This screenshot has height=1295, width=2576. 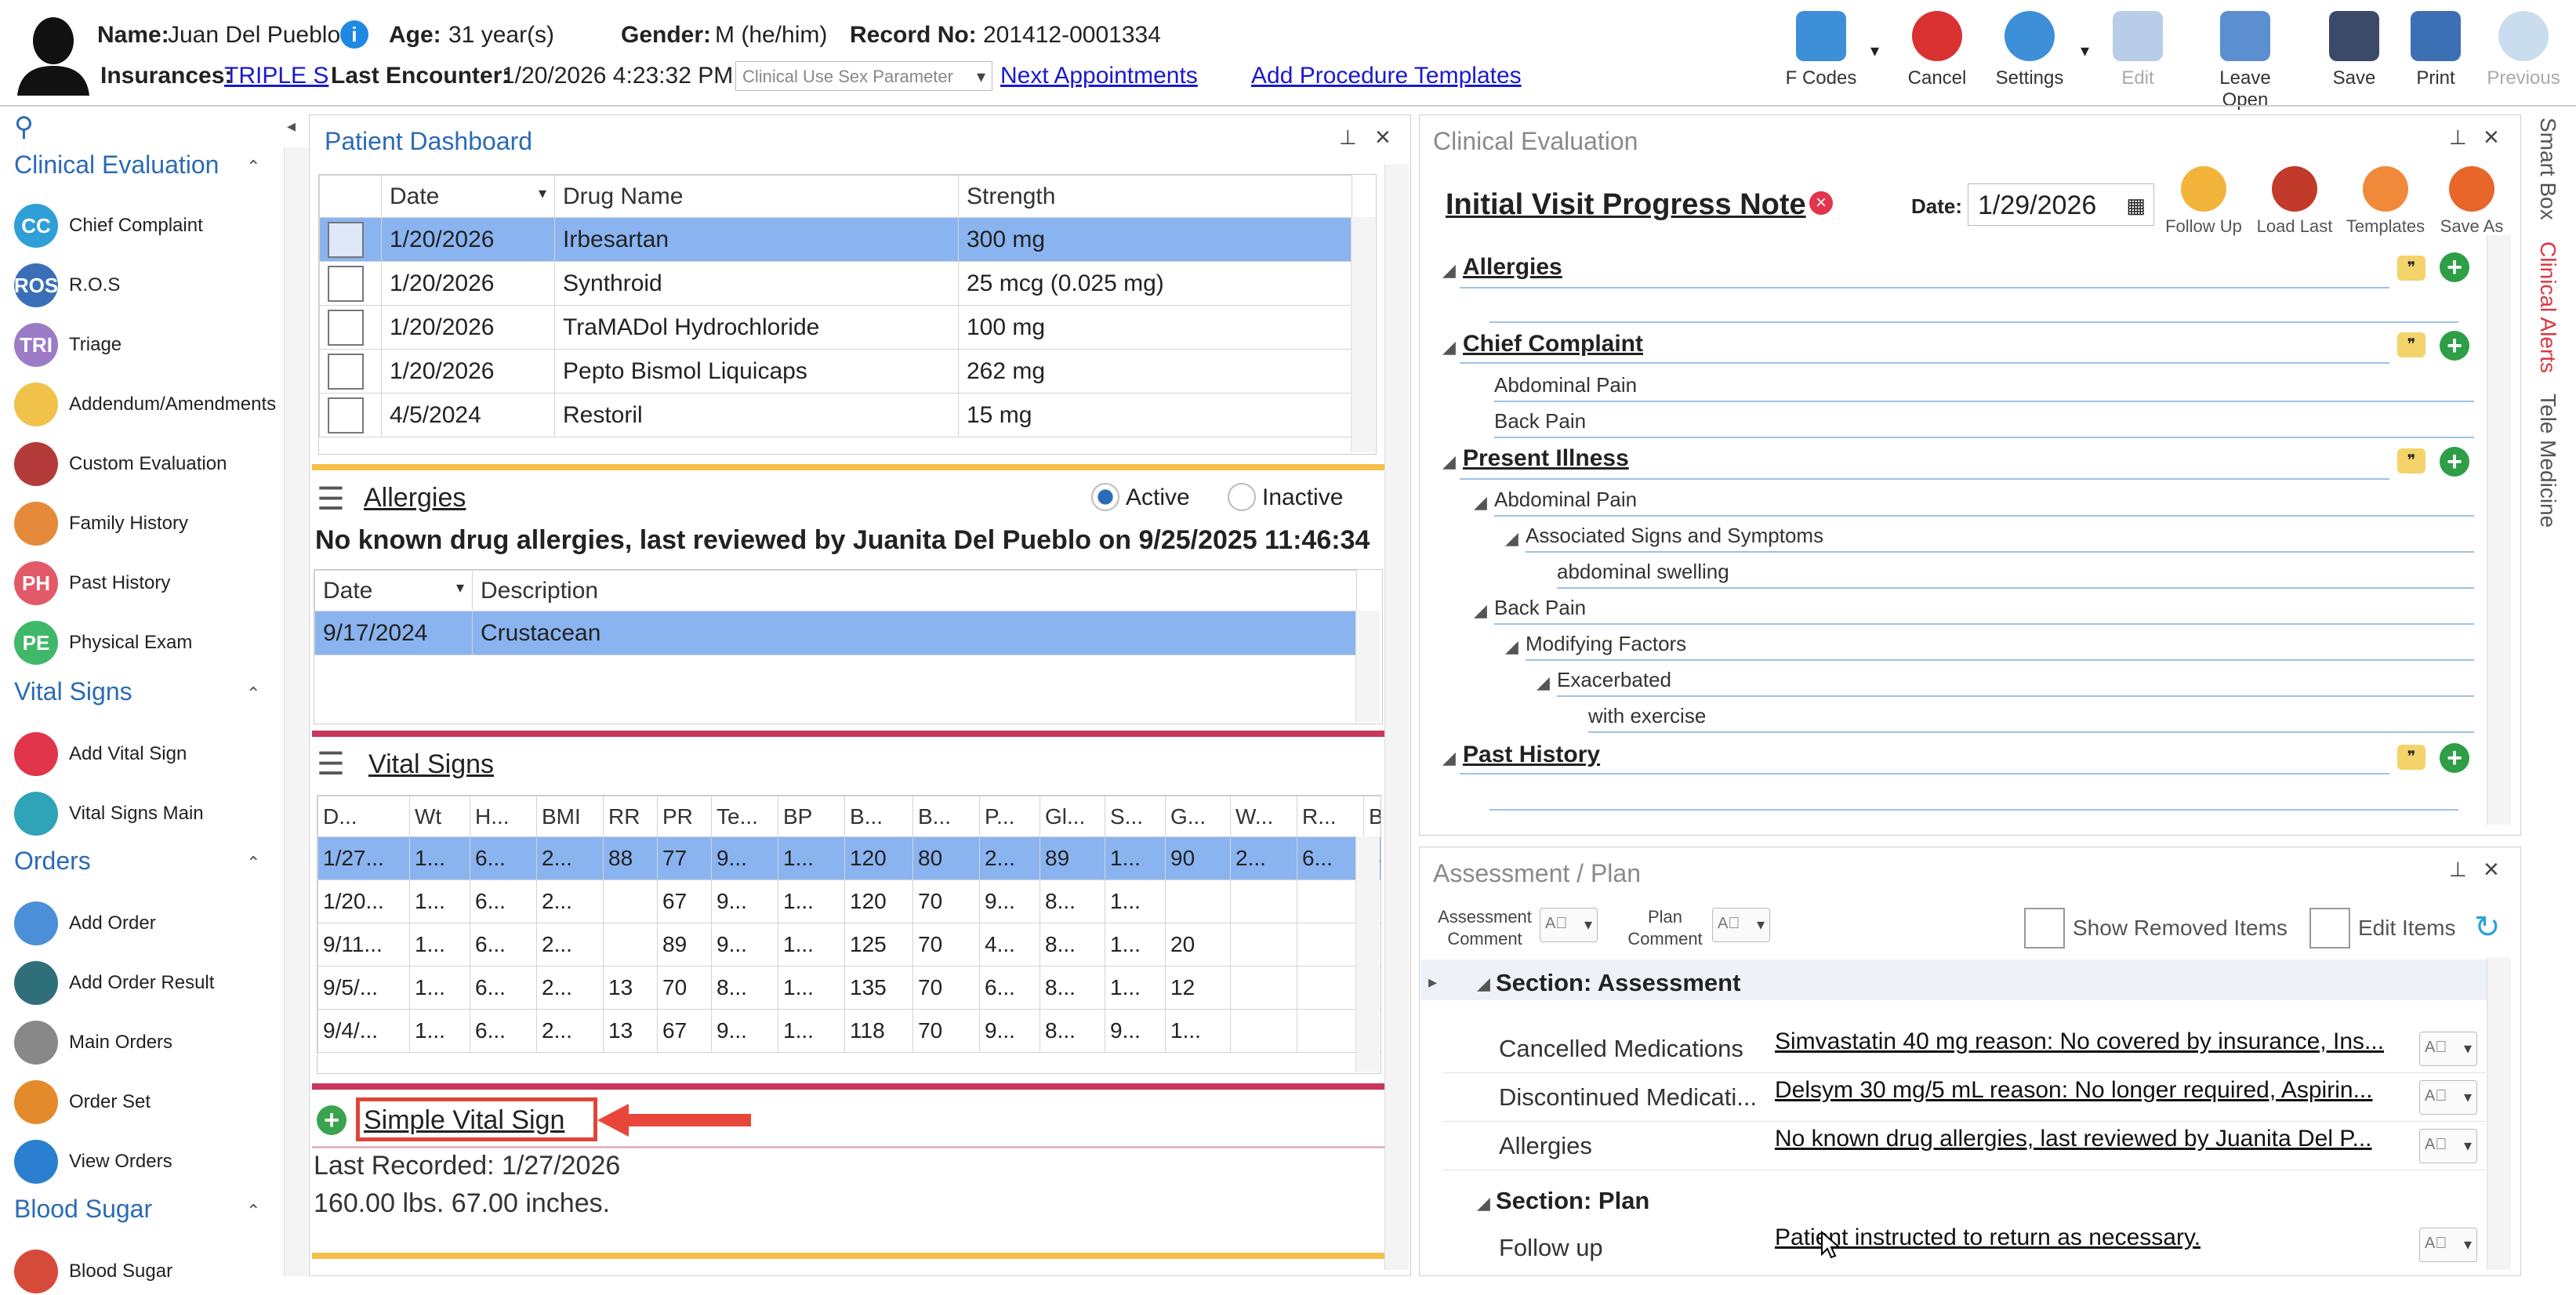 What do you see at coordinates (835, 371) in the screenshot?
I see `table-row: 1/20/2026 Pepto Bismol Liquicaps 262 mg` at bounding box center [835, 371].